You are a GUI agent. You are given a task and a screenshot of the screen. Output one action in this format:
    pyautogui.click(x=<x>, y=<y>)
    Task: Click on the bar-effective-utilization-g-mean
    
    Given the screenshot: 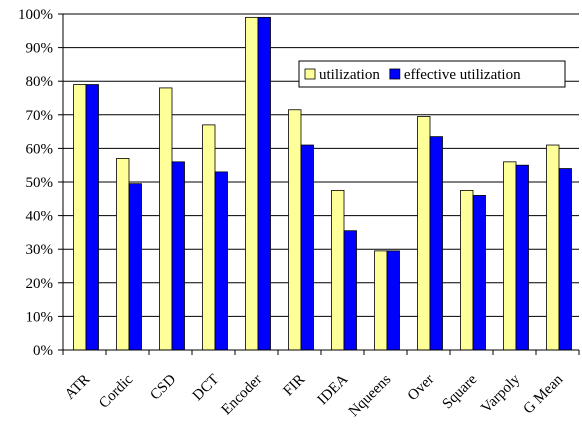 What is the action you would take?
    pyautogui.click(x=565, y=259)
    